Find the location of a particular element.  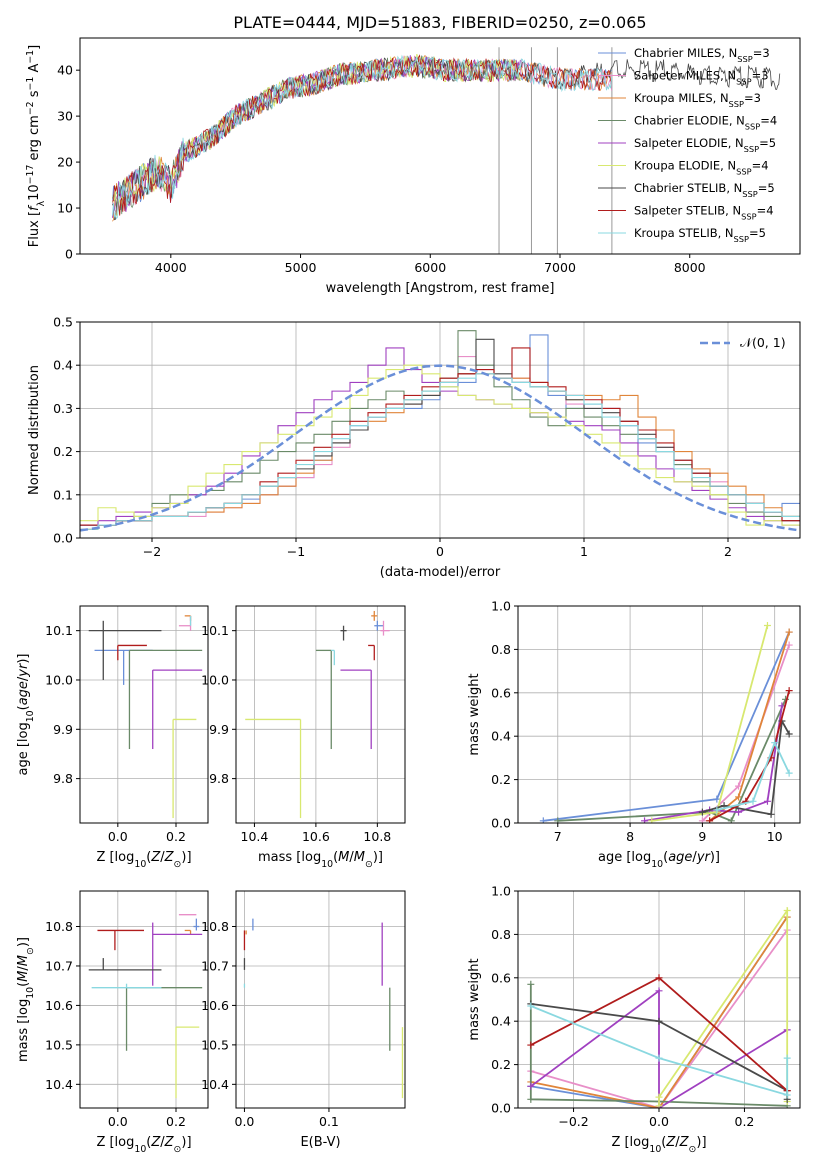

y-tick-label: 0 is located at coordinates (69, 254).